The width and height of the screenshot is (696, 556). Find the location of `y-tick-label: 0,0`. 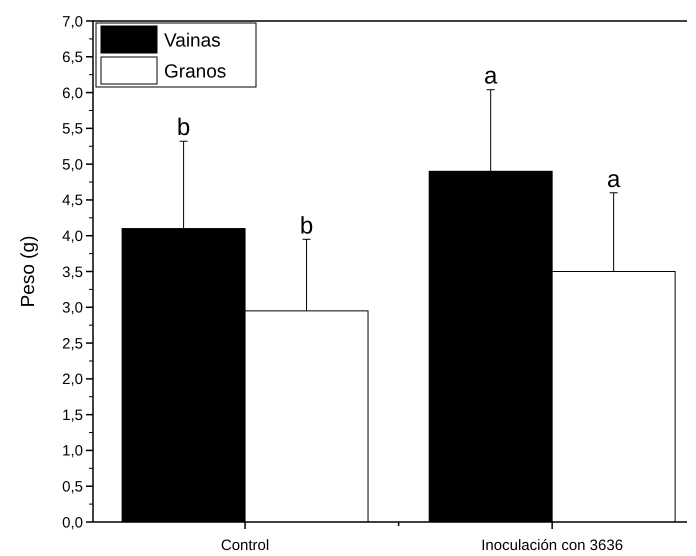

y-tick-label: 0,0 is located at coordinates (72, 523).